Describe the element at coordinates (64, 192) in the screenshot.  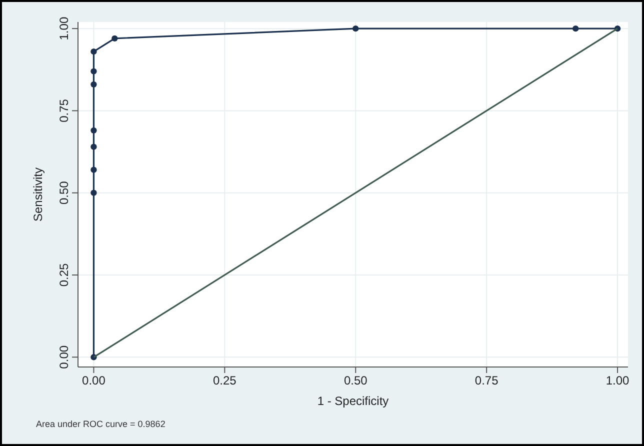
I see `y-tick-label: 0.50` at that location.